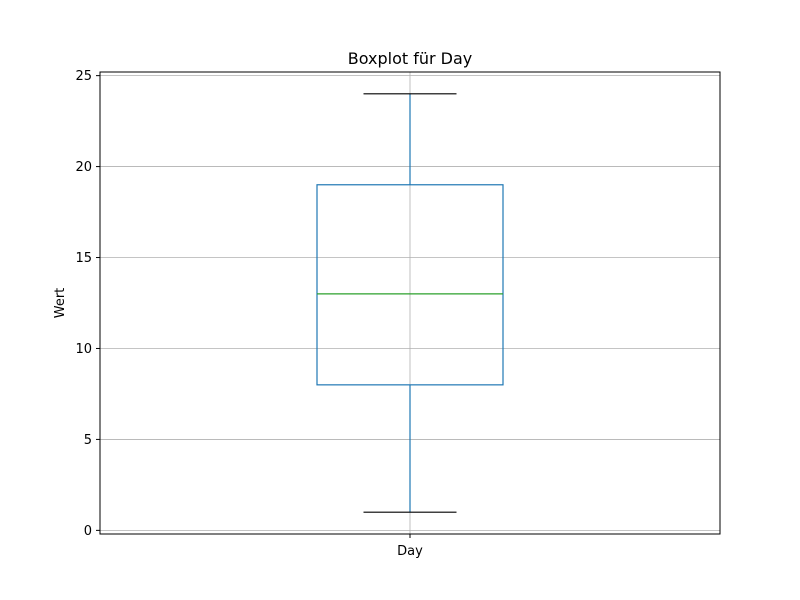 The height and width of the screenshot is (600, 800). What do you see at coordinates (410, 285) in the screenshot?
I see `iqr-box` at bounding box center [410, 285].